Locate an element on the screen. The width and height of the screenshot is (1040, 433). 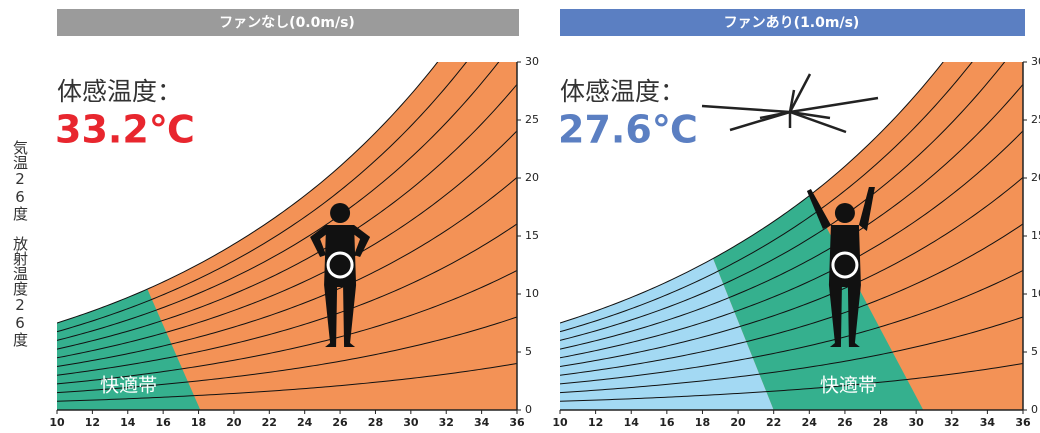
header-title: ファンあり(1.0m/s) is located at coordinates (792, 23).